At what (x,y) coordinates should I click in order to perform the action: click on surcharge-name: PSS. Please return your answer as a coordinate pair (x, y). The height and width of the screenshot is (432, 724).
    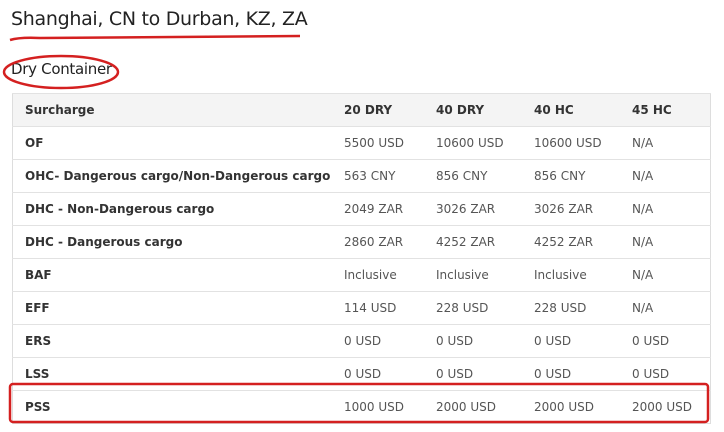
    Looking at the image, I should click on (178, 407).